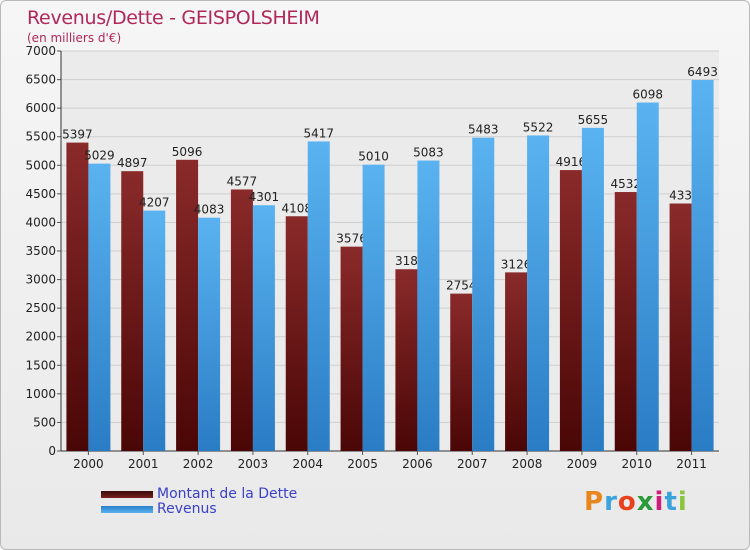 The width and height of the screenshot is (750, 550). Describe the element at coordinates (461, 286) in the screenshot. I see `data-label-dette: 2754` at that location.